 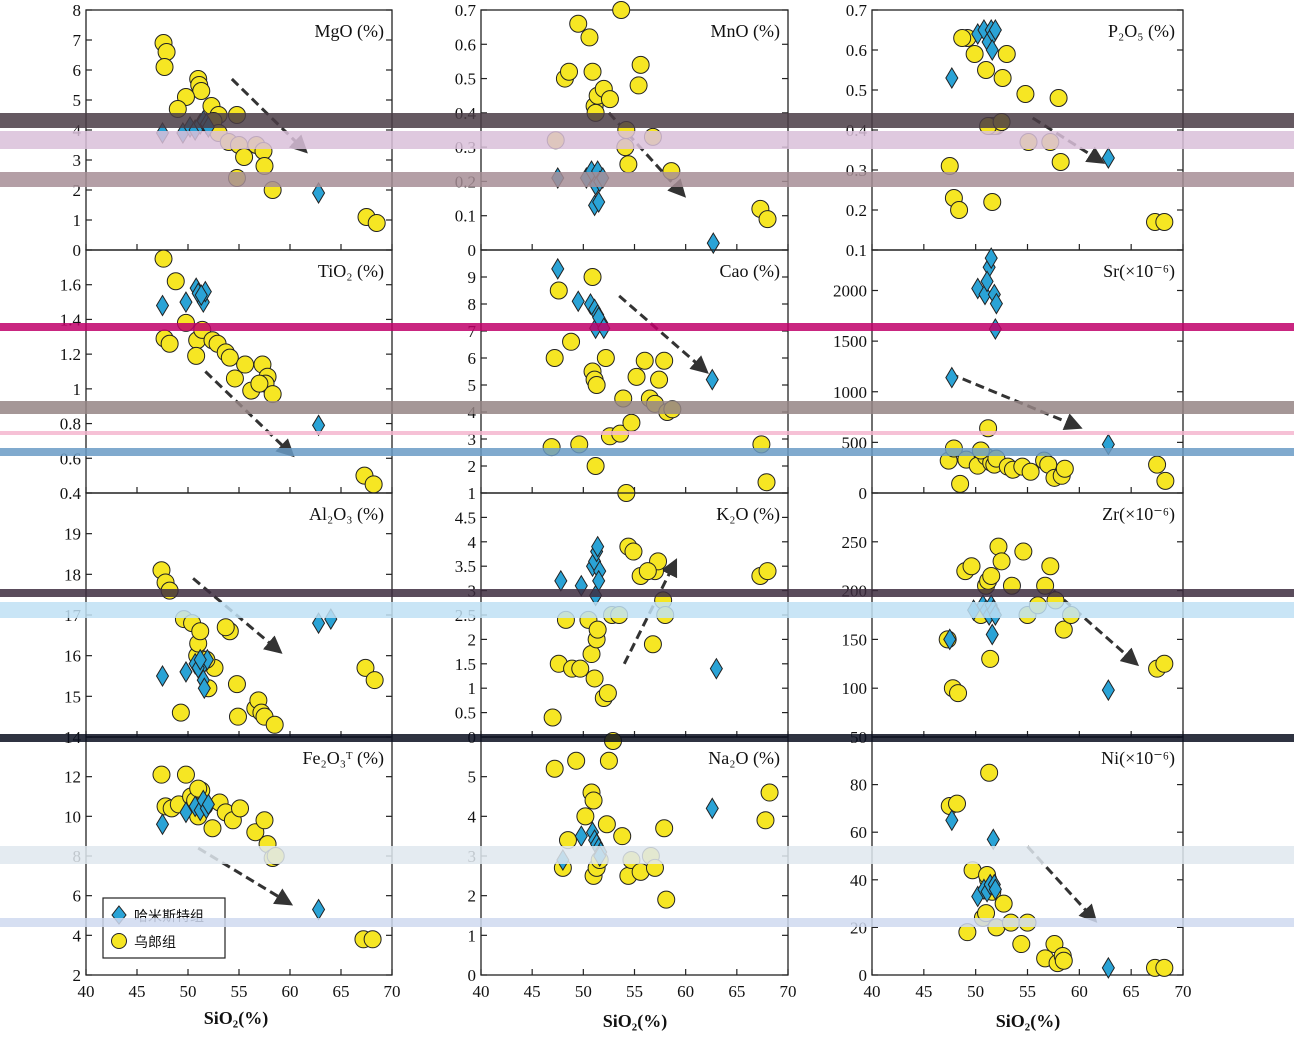 What do you see at coordinates (857, 130) in the screenshot?
I see `y-tick-label: 0.4` at bounding box center [857, 130].